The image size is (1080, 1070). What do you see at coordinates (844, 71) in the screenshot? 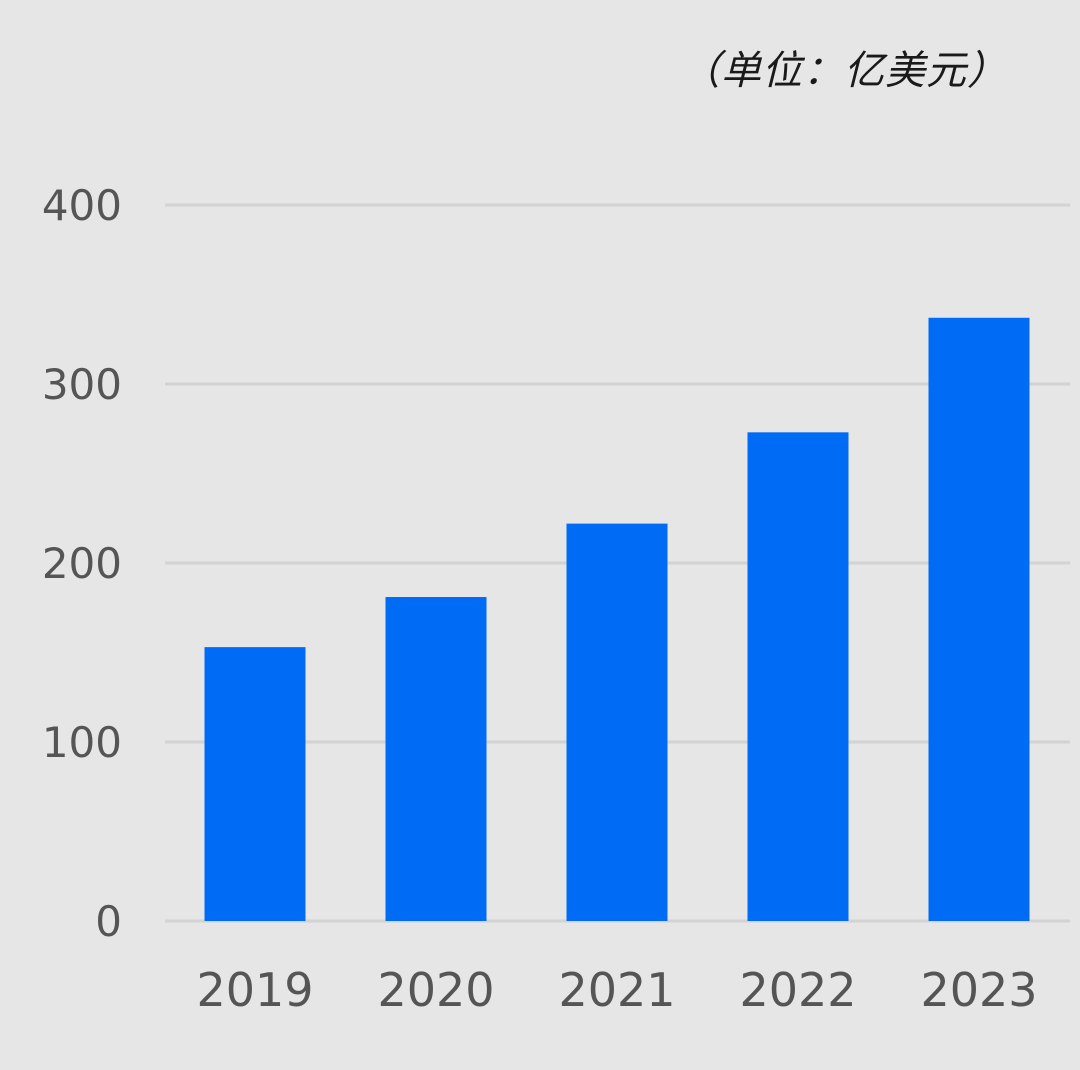
I see `unit-label: （单位：亿美元）` at bounding box center [844, 71].